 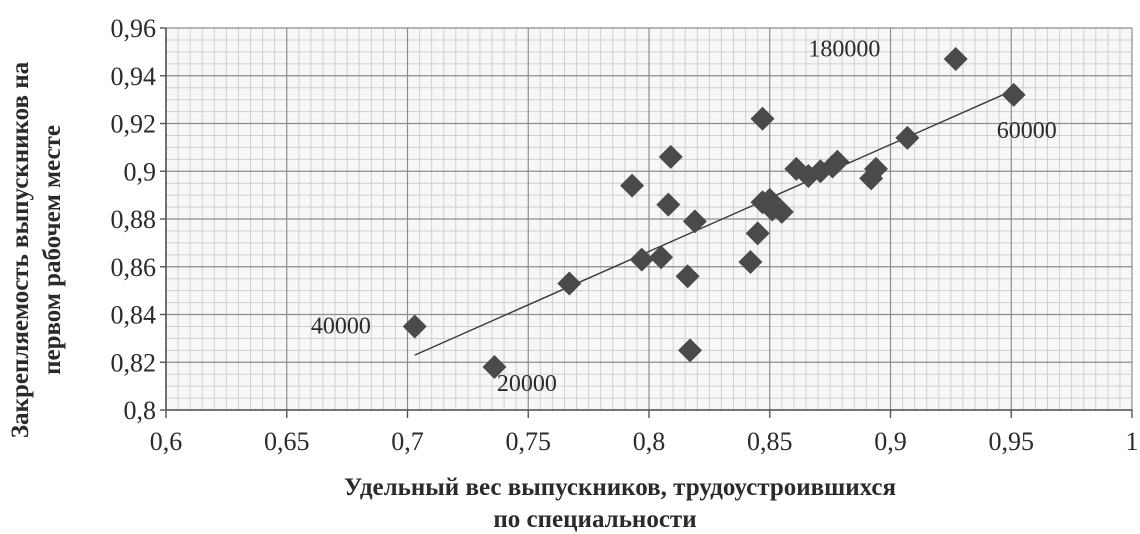 I want to click on y-tick-label: 0,82, so click(x=134, y=362).